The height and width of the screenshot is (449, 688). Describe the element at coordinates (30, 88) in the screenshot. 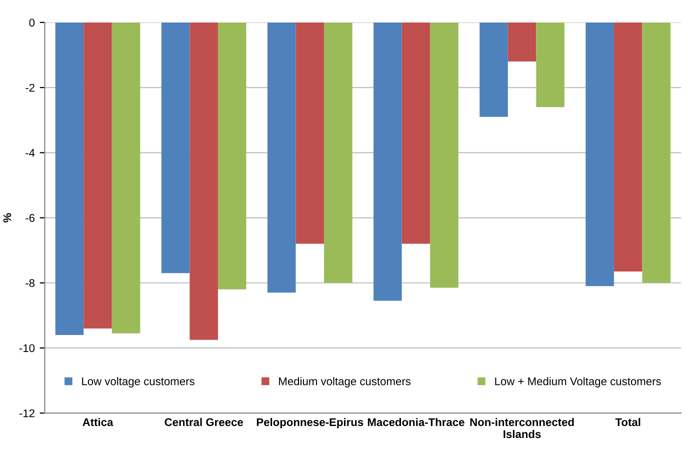

I see `y-tick-label: -2` at that location.